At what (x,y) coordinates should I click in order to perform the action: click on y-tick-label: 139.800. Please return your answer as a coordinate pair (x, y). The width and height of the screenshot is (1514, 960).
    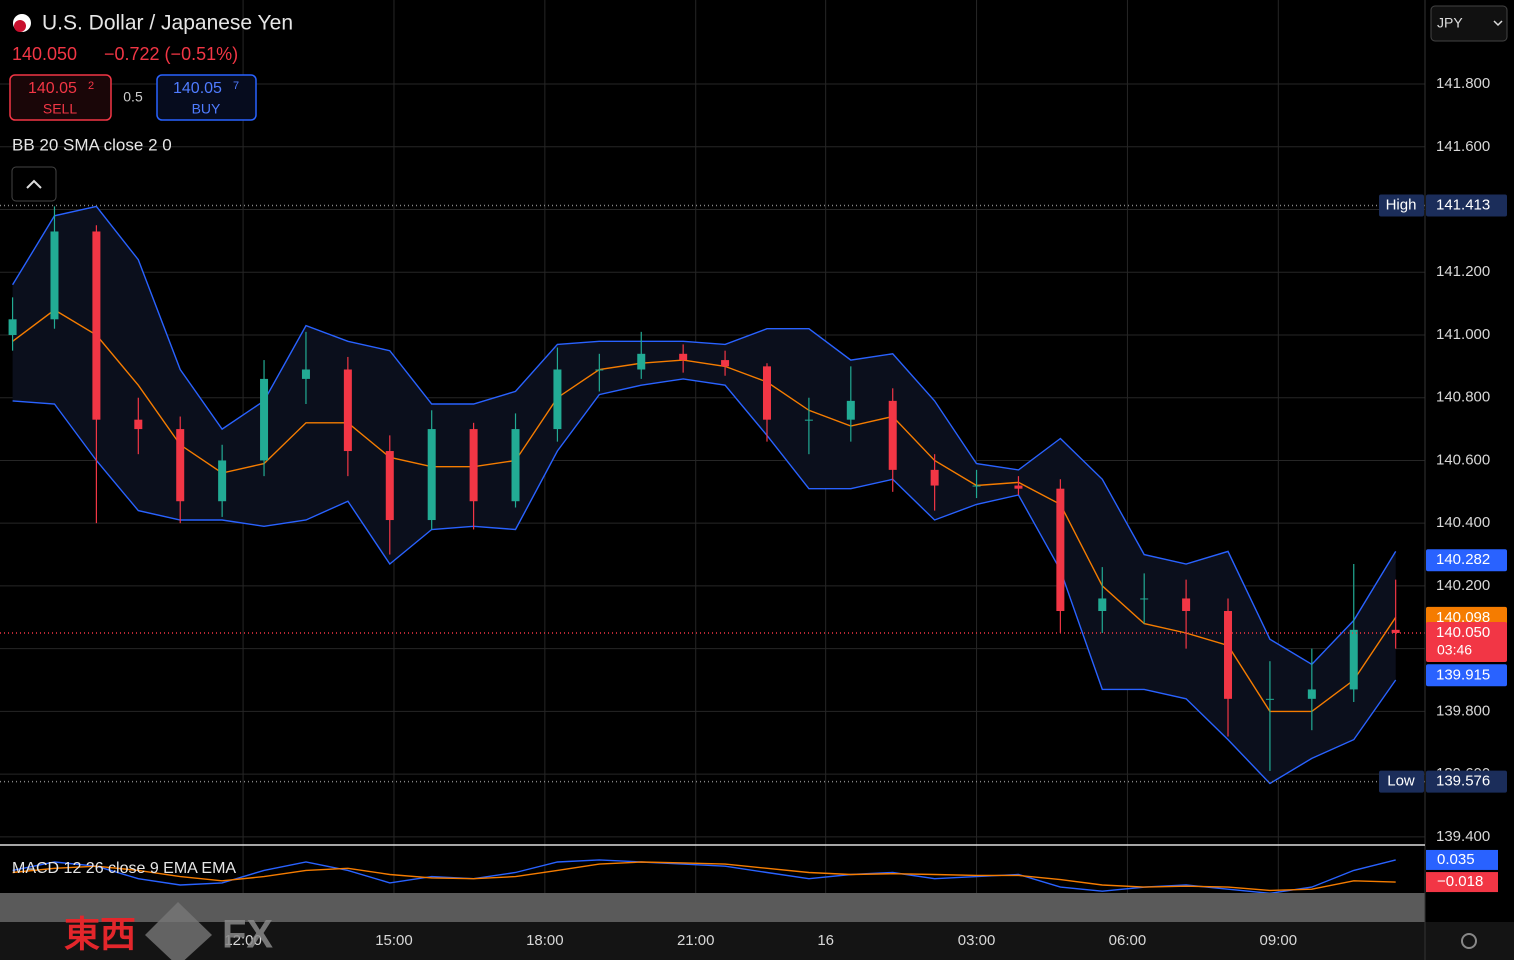
    Looking at the image, I should click on (1463, 710).